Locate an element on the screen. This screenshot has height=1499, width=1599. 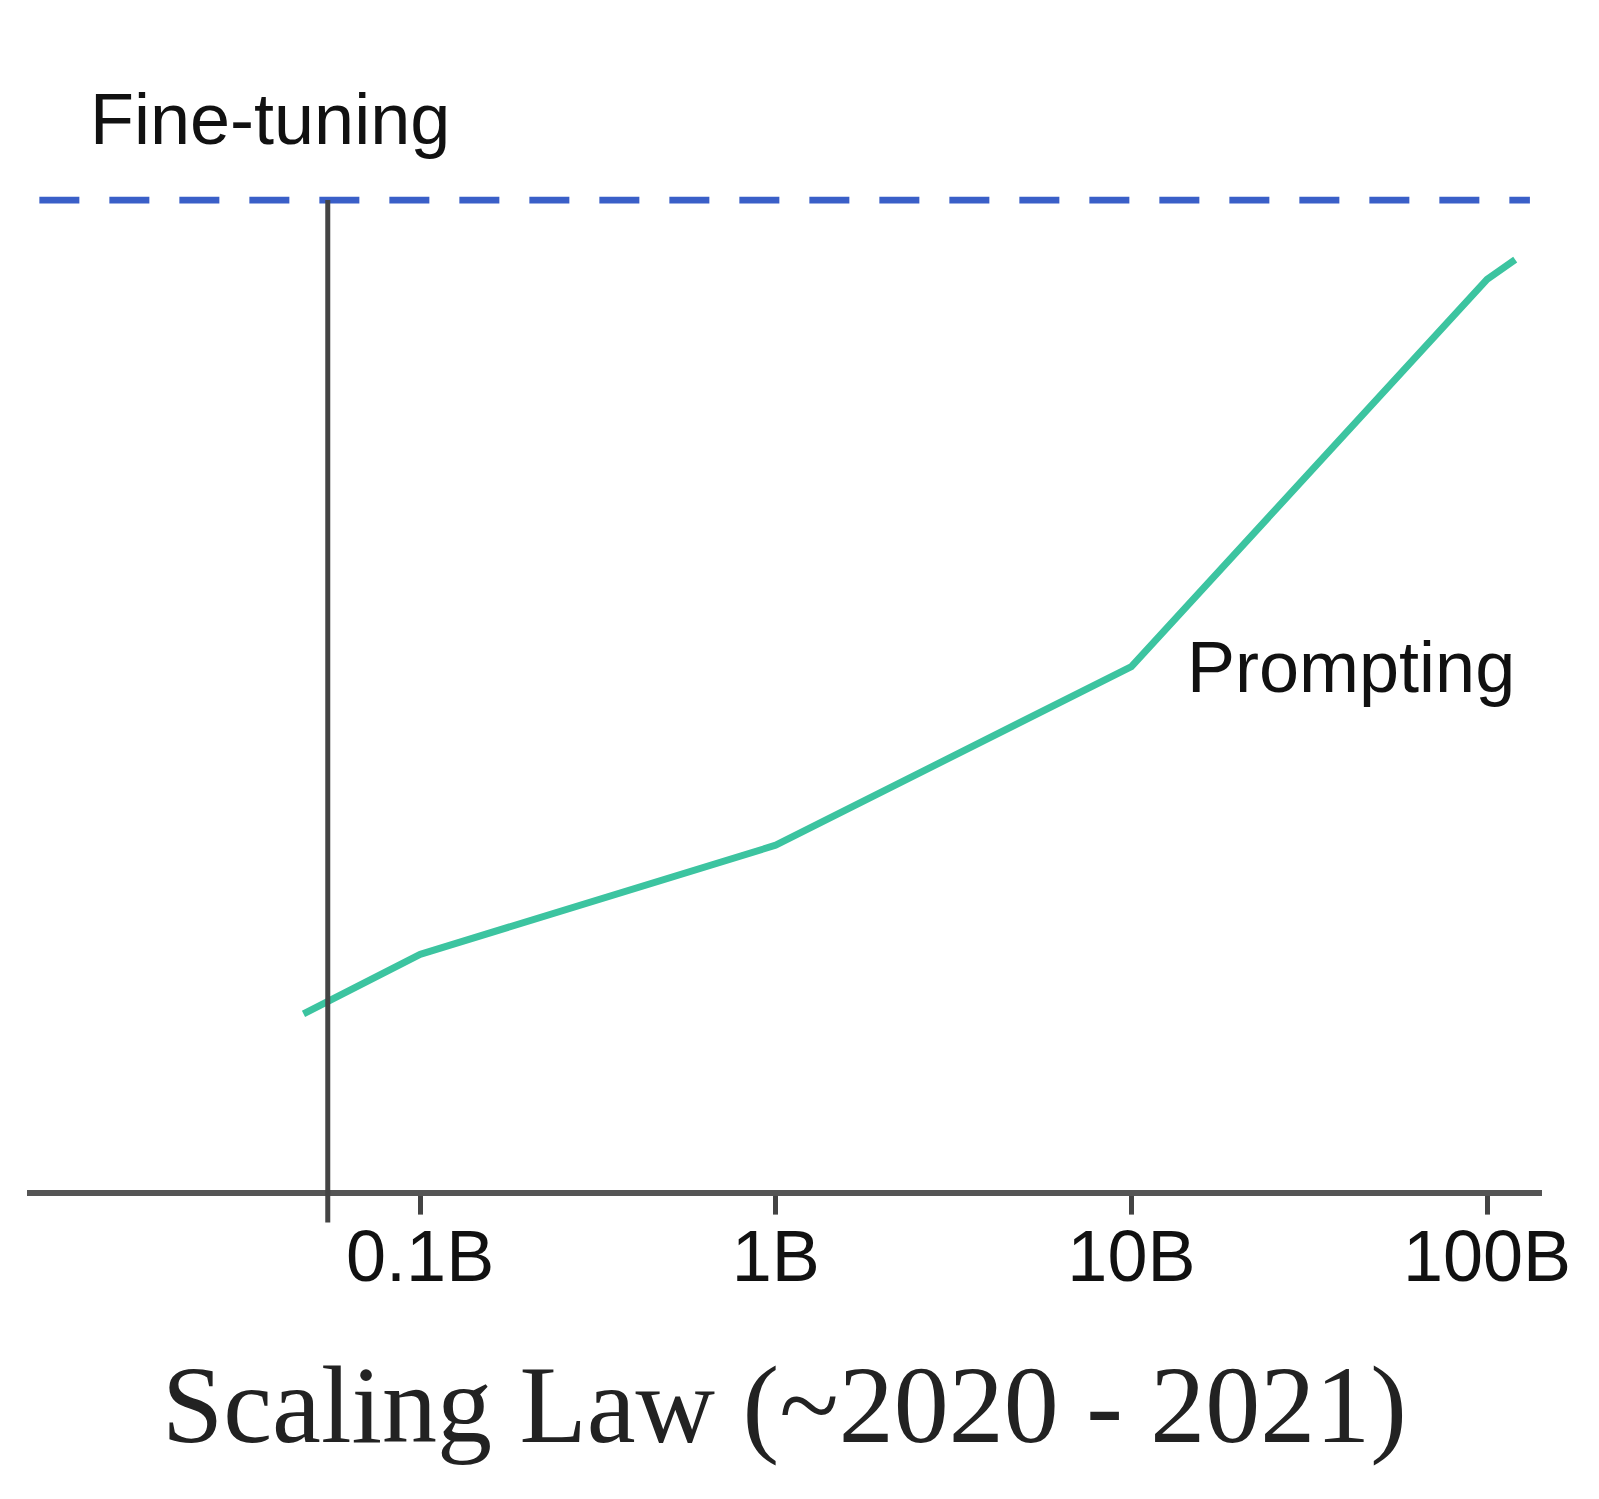
text: Scaling Law (~2020 - 2021) is located at coordinates (784, 1404).